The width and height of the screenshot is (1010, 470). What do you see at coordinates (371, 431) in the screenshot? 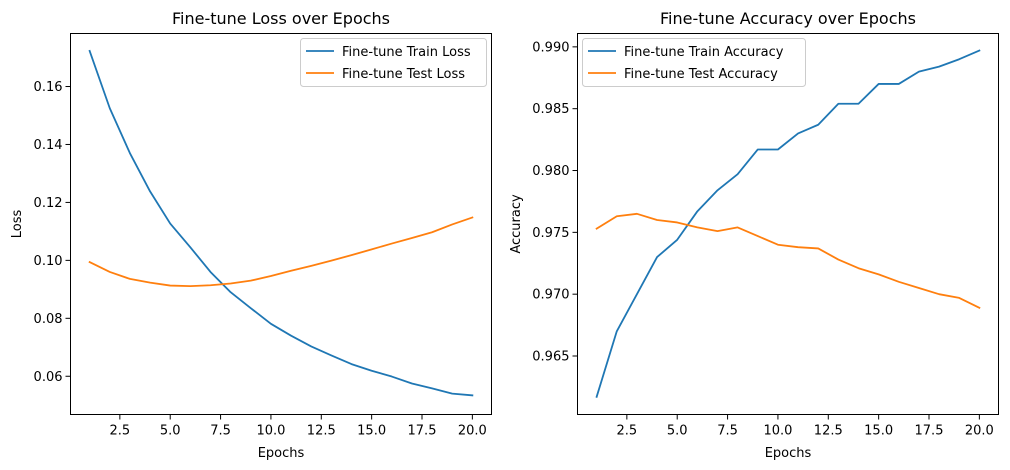
I see `loss-x-tick-label: 15.0` at bounding box center [371, 431].